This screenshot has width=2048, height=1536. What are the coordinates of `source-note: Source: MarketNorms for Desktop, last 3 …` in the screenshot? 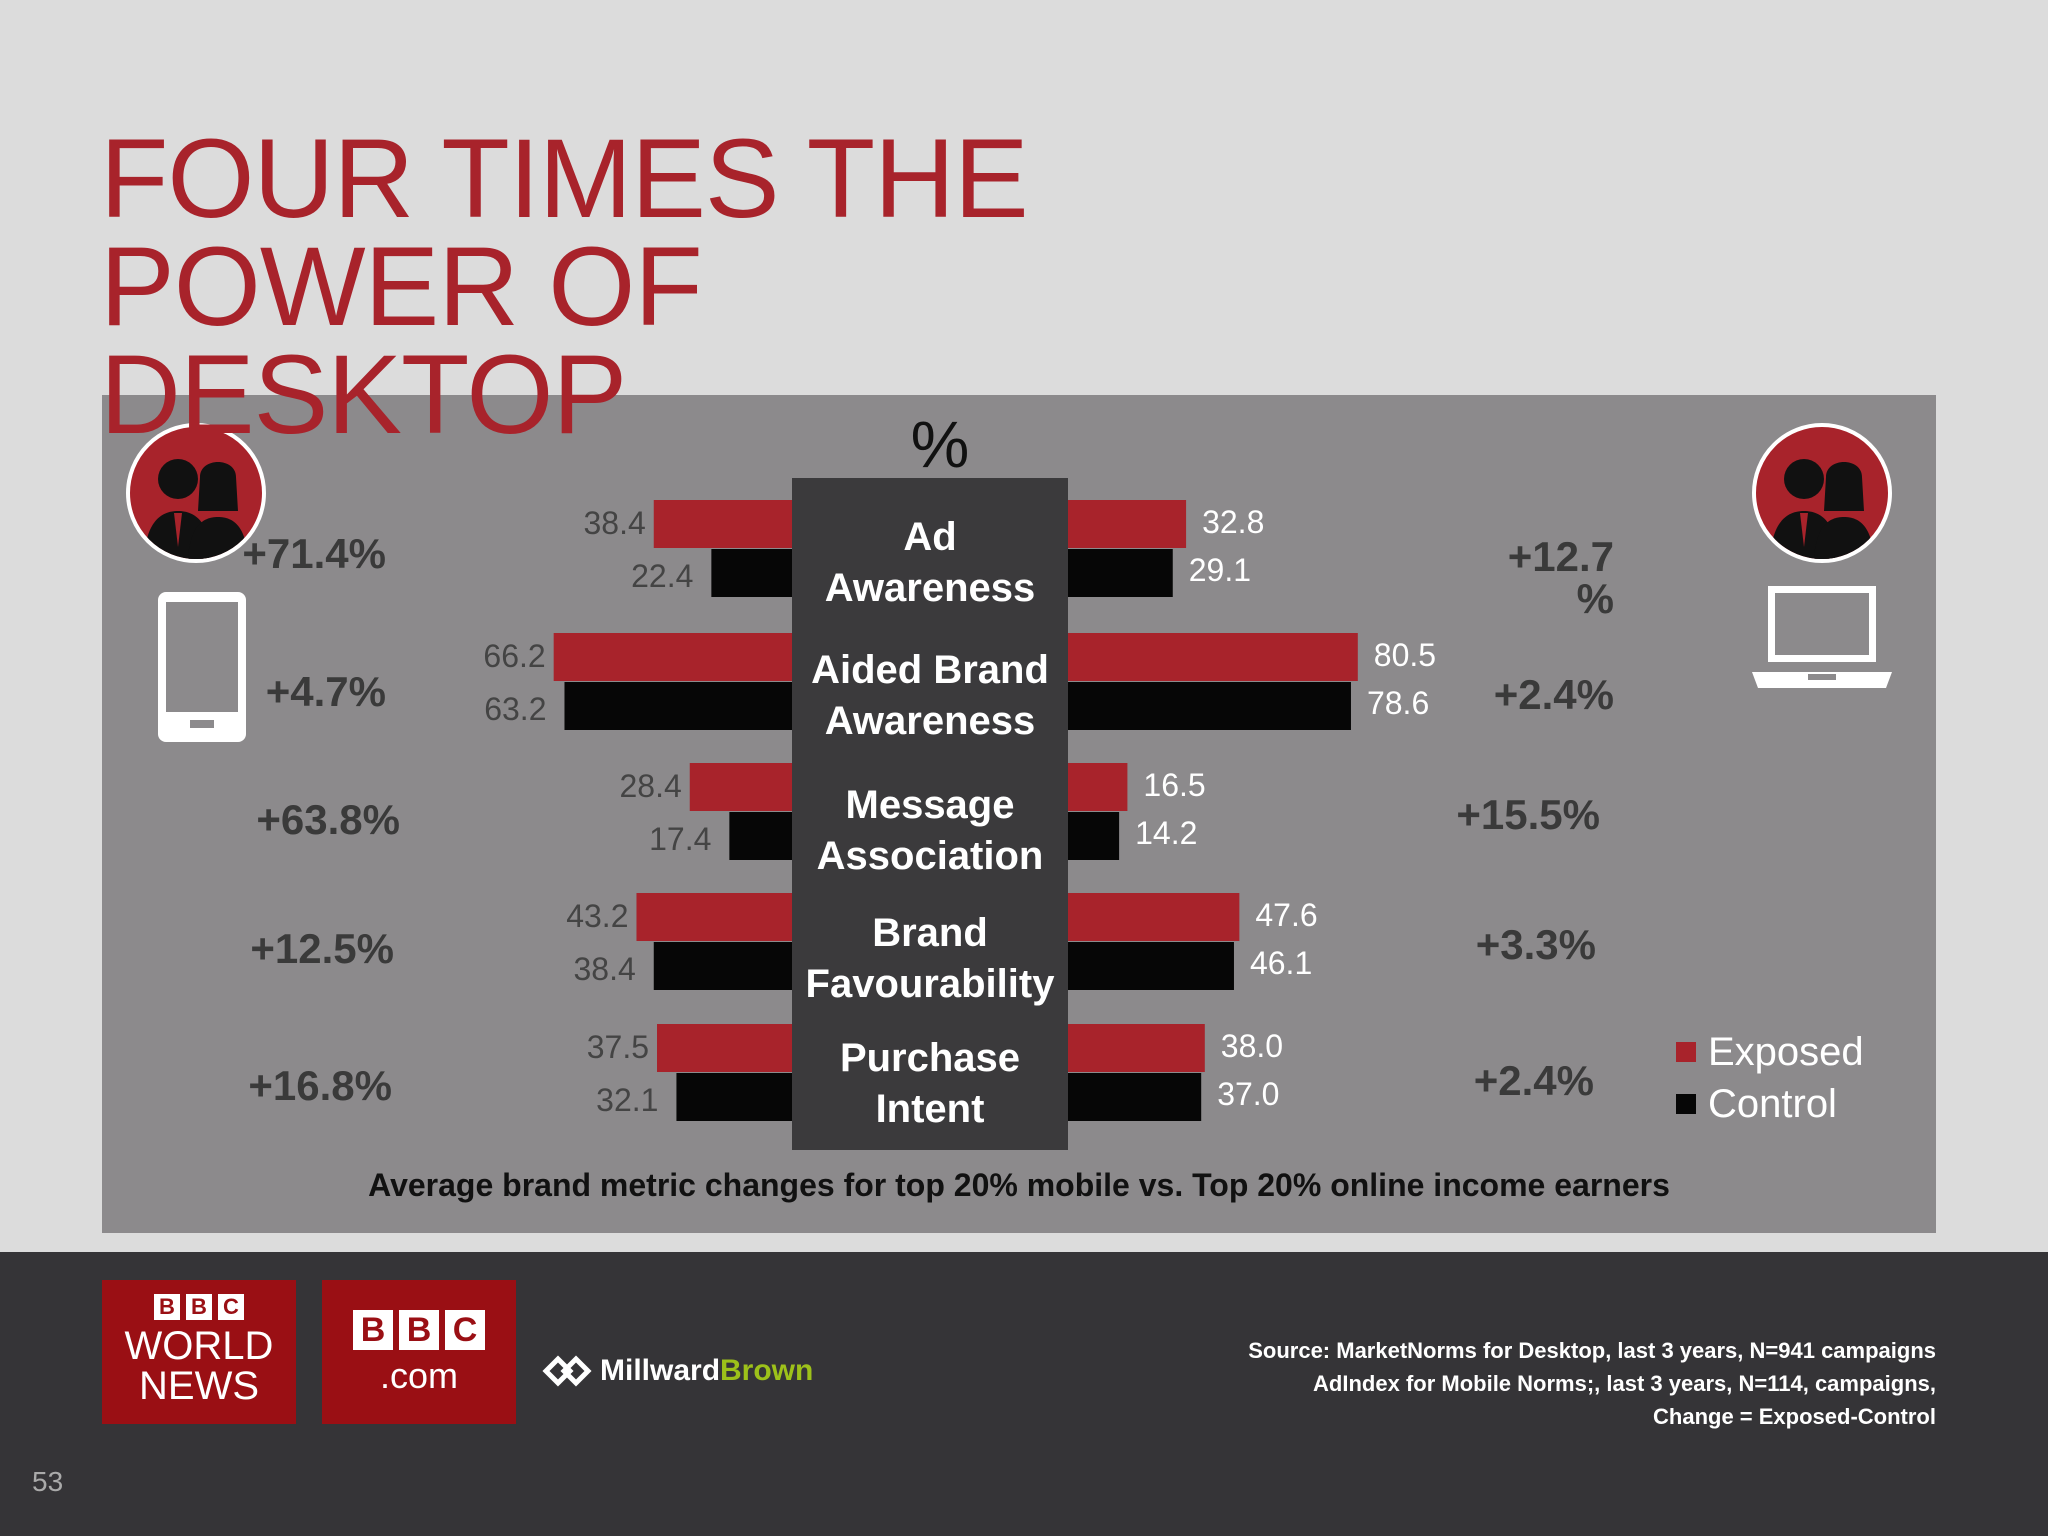 It's located at (1592, 1383).